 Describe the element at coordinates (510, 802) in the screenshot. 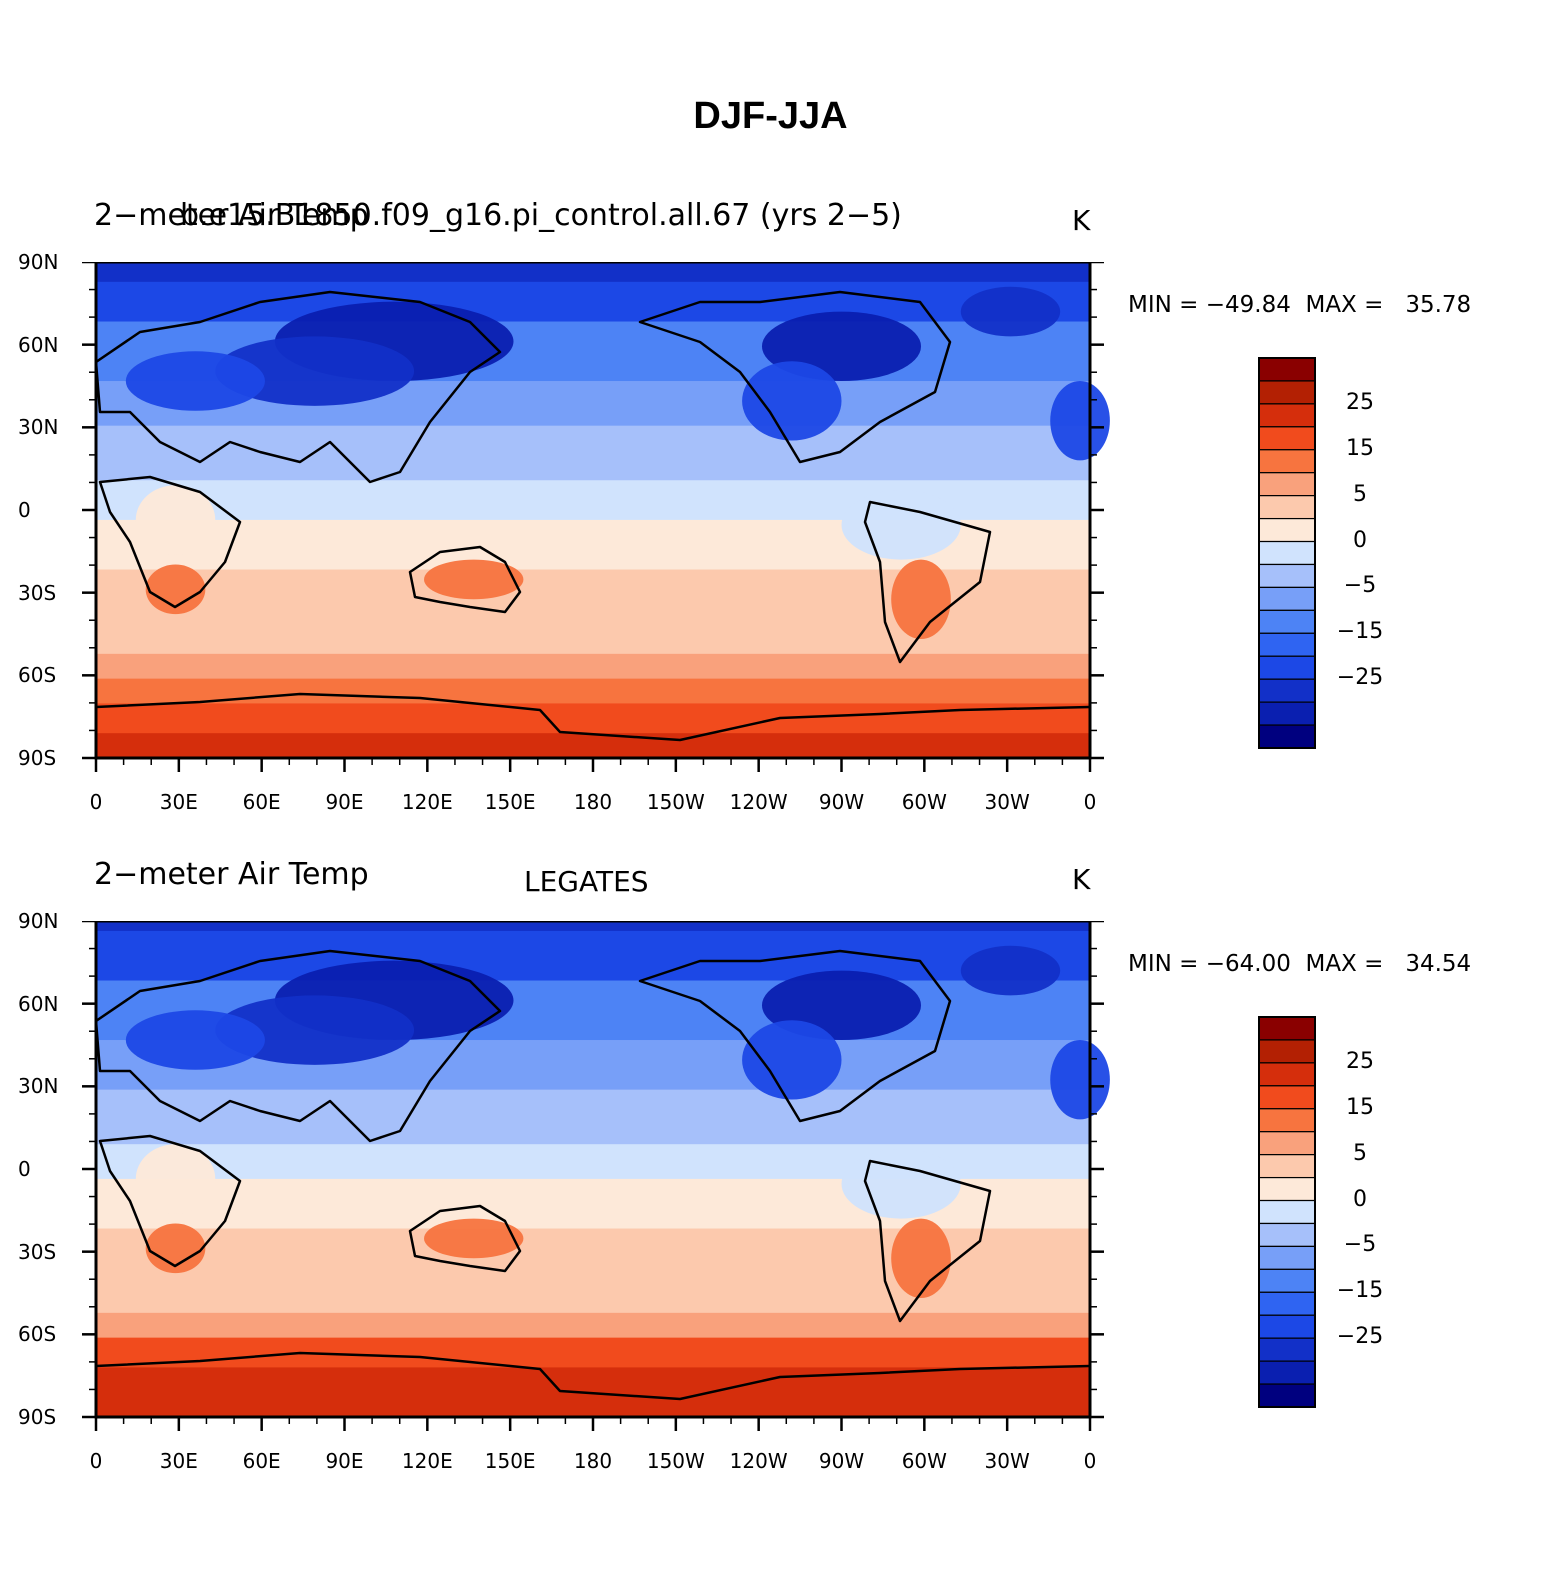

I see `lon-tick-label: 150E` at that location.